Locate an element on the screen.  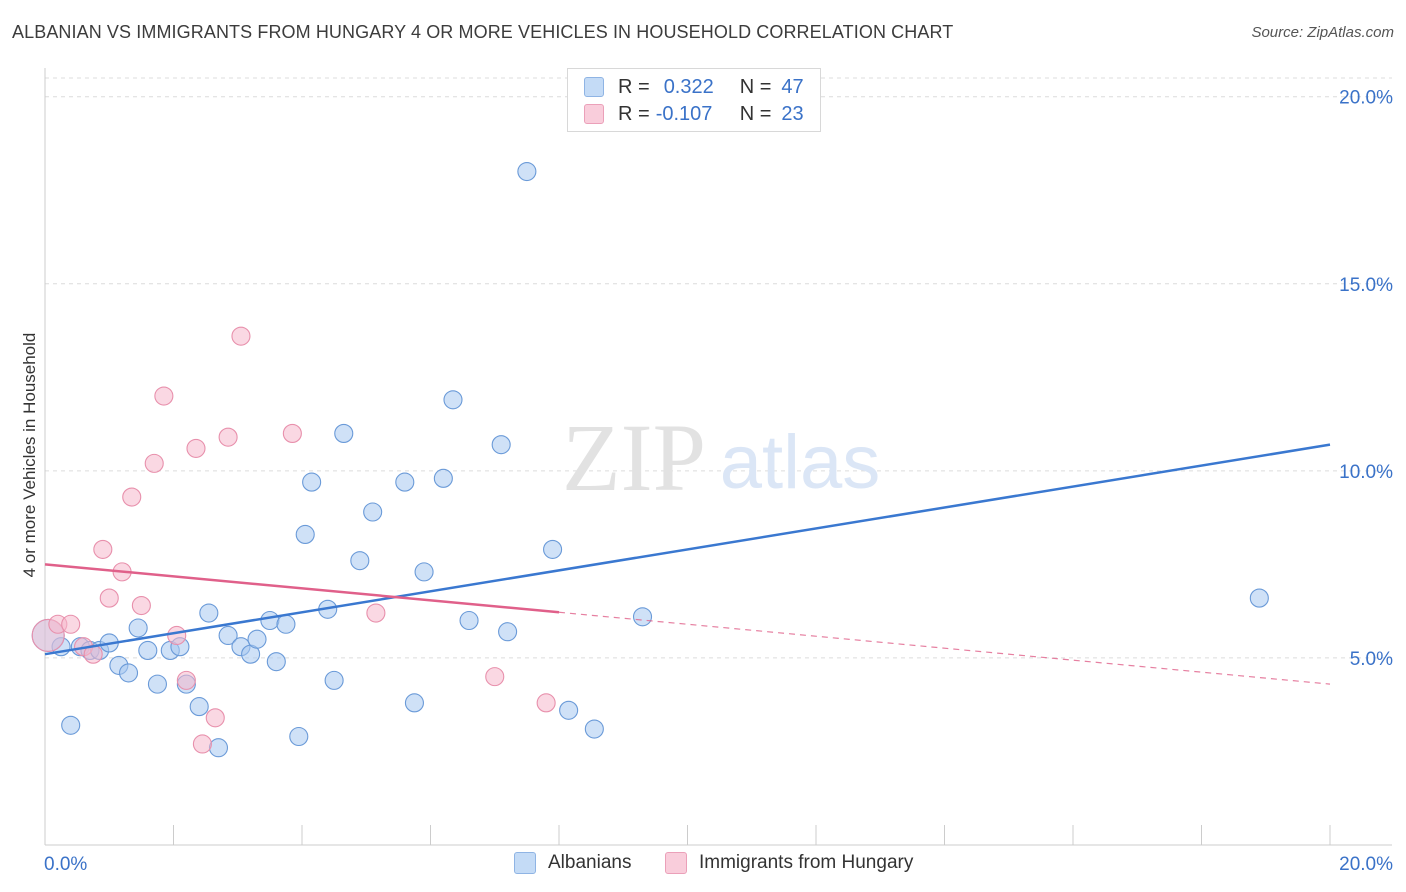
legend-row-hungary: R = -0.107 N = 23 is located at coordinates (694, 114).